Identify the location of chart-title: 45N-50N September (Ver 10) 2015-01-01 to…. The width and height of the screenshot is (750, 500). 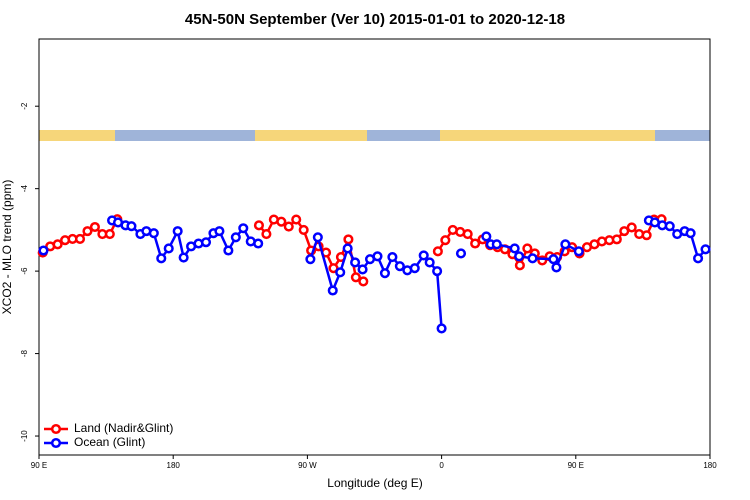
(375, 19).